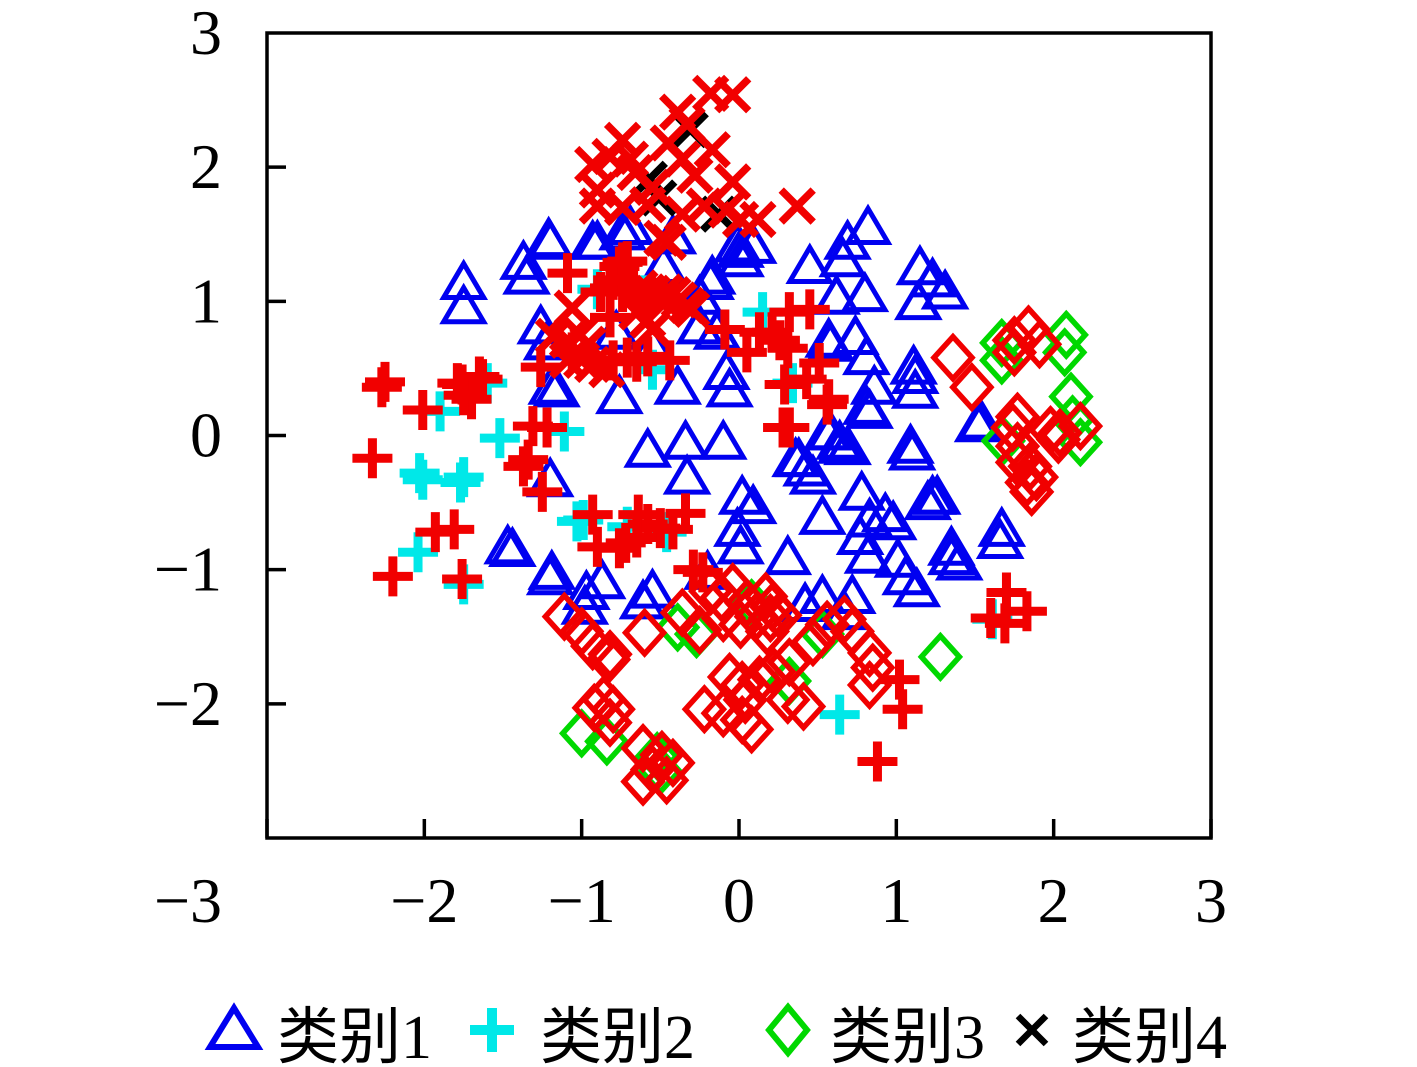  I want to click on x-tick-label: −3, so click(188, 900).